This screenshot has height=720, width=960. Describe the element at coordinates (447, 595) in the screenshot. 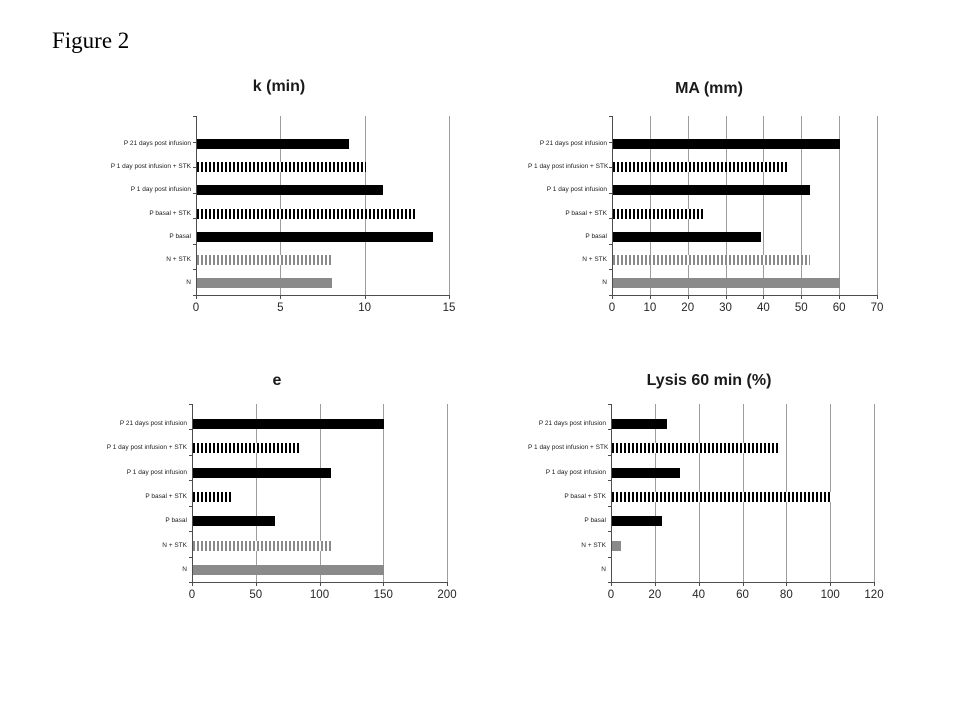

I see `x-tick-label: 200` at that location.